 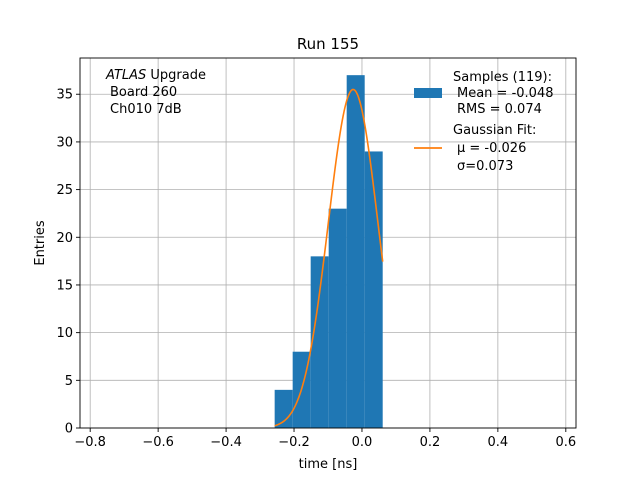 I want to click on y-tick-label-5: 25, so click(x=64, y=190).